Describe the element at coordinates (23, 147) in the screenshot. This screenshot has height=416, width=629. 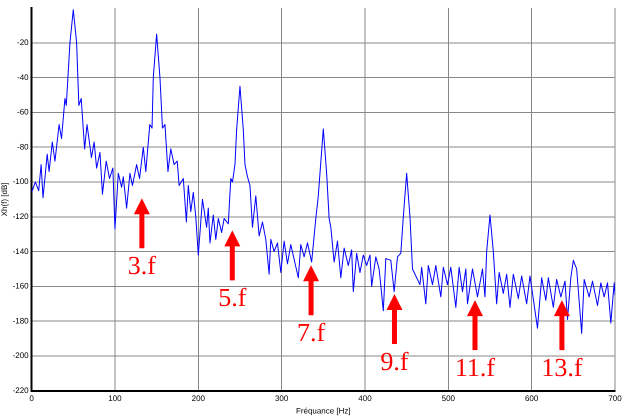
I see `y-tick-label: -80` at that location.